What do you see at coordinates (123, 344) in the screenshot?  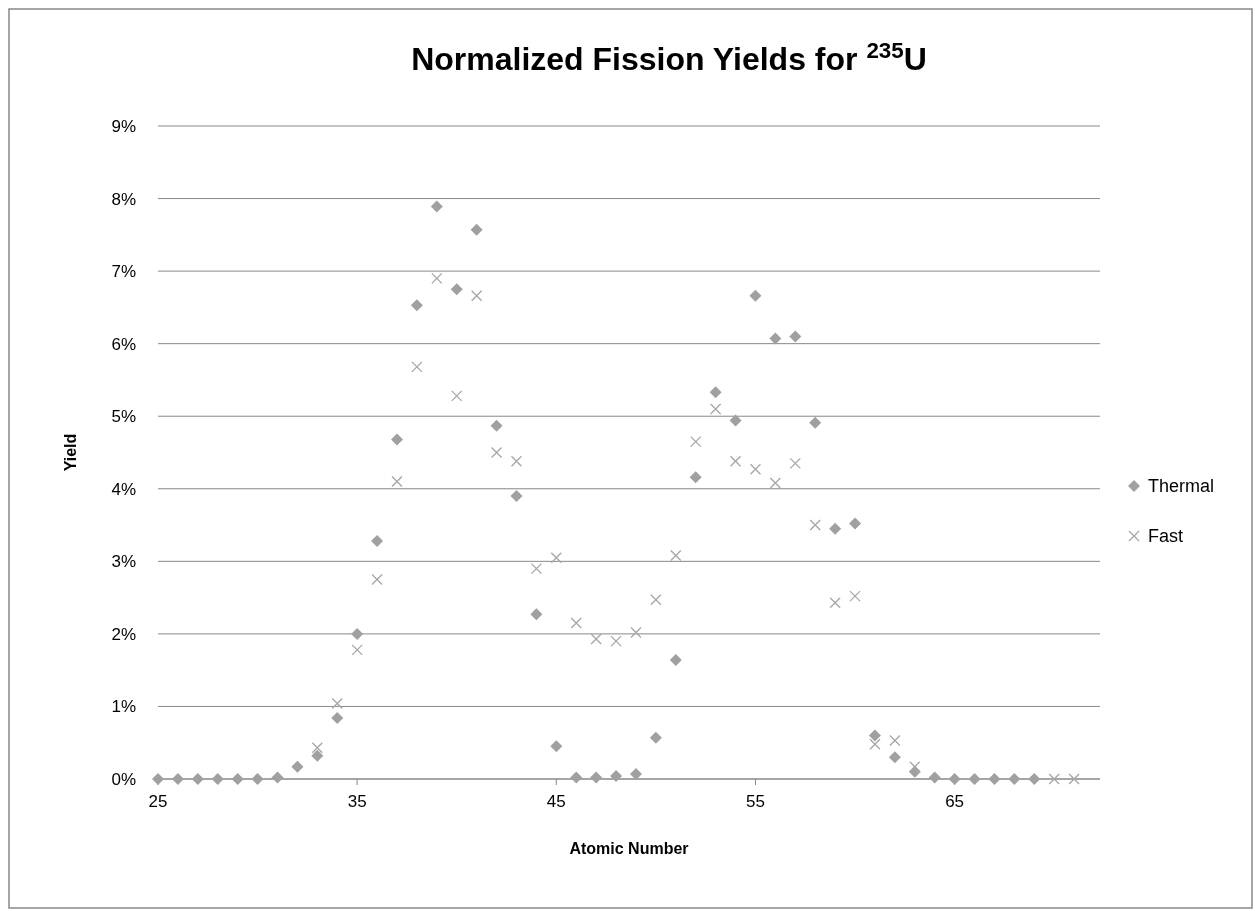 I see `y-tick-label: 6%` at bounding box center [123, 344].